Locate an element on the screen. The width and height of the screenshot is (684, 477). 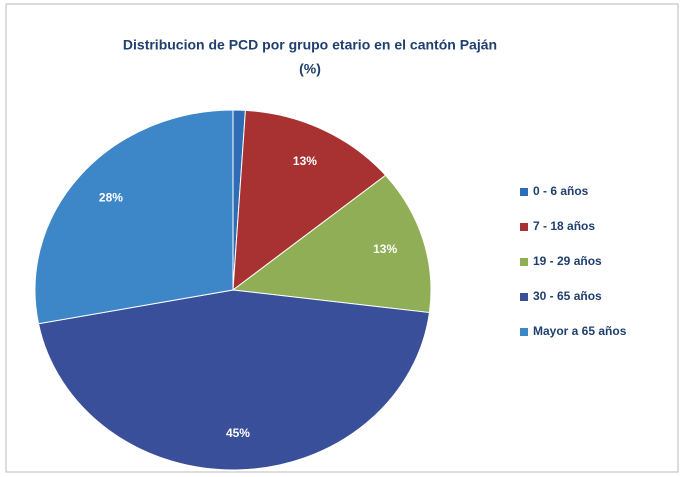
legend-label: 7 - 18 años is located at coordinates (564, 226).